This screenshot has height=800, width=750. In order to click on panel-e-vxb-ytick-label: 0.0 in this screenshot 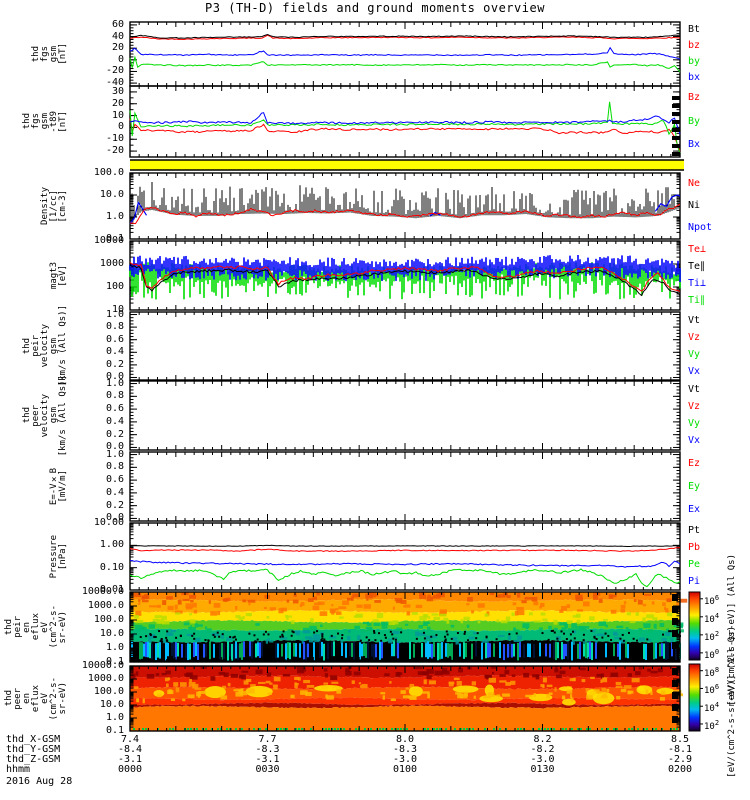, I will do `click(114, 518)`.